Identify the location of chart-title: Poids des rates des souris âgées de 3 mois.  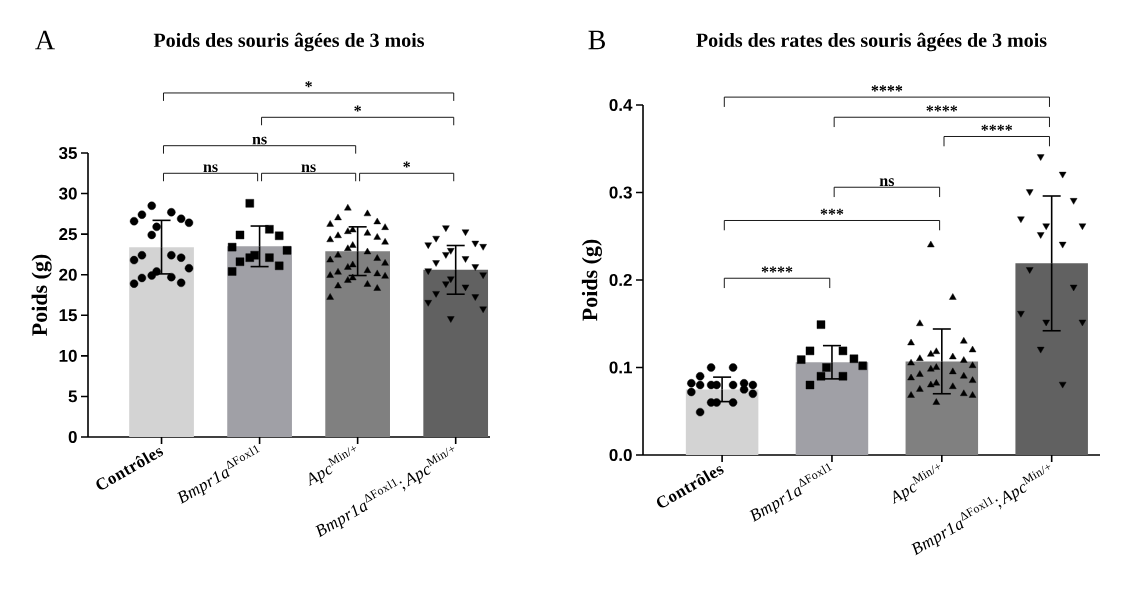
(871, 42).